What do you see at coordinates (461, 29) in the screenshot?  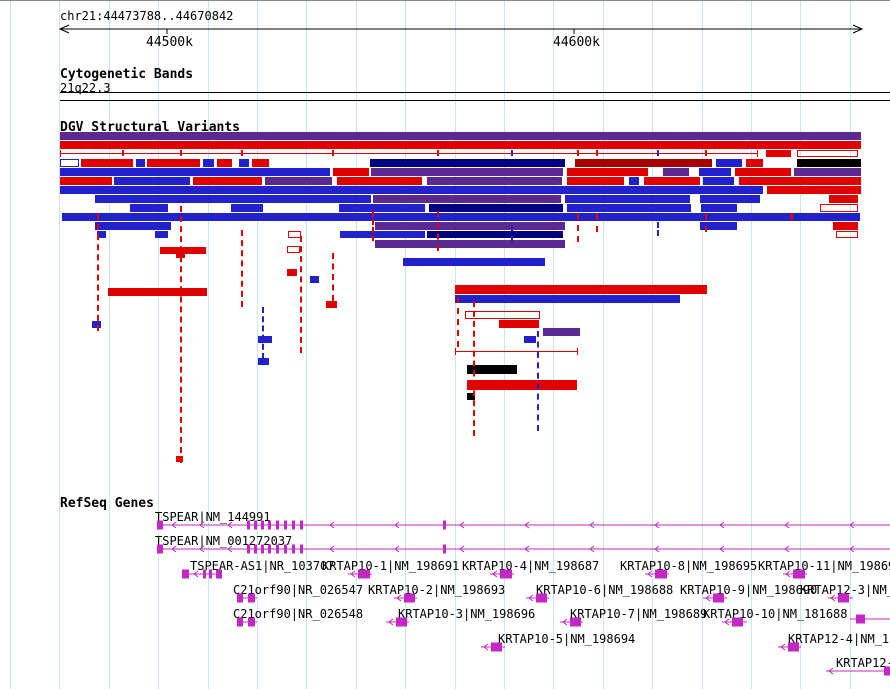 I see `overview-ruler` at bounding box center [461, 29].